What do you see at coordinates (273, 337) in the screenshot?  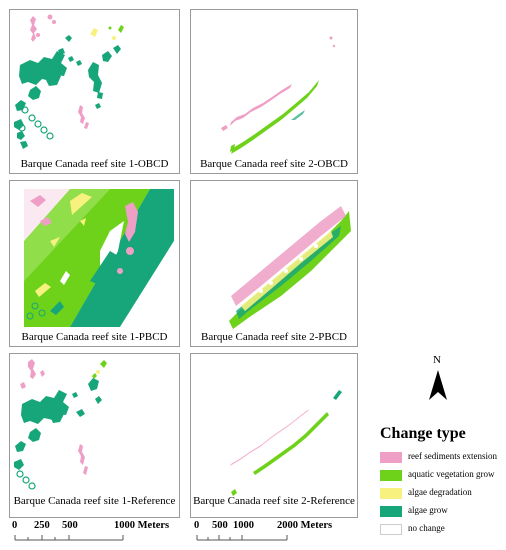 I see `panel-caption: Barque Canada reef site 2-PBCD` at bounding box center [273, 337].